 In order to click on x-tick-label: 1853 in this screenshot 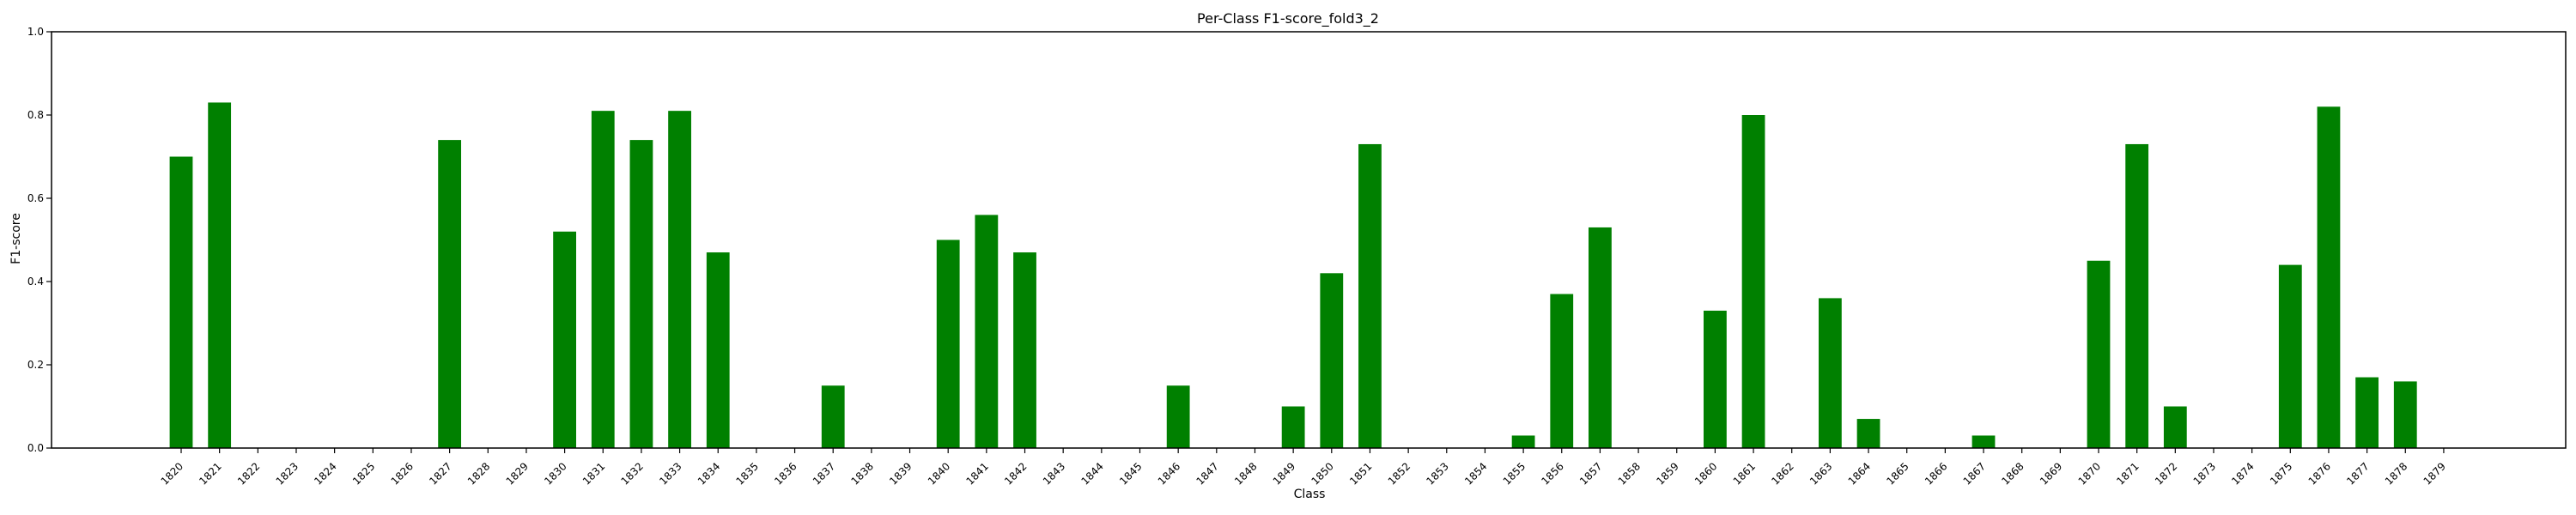, I will do `click(1437, 473)`.